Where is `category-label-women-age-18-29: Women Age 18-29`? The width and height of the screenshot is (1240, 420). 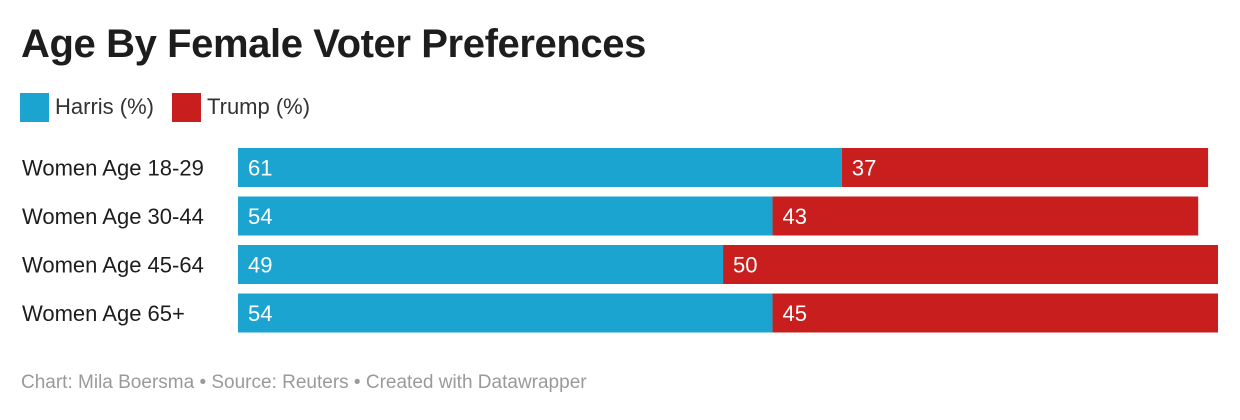
category-label-women-age-18-29: Women Age 18-29 is located at coordinates (113, 168).